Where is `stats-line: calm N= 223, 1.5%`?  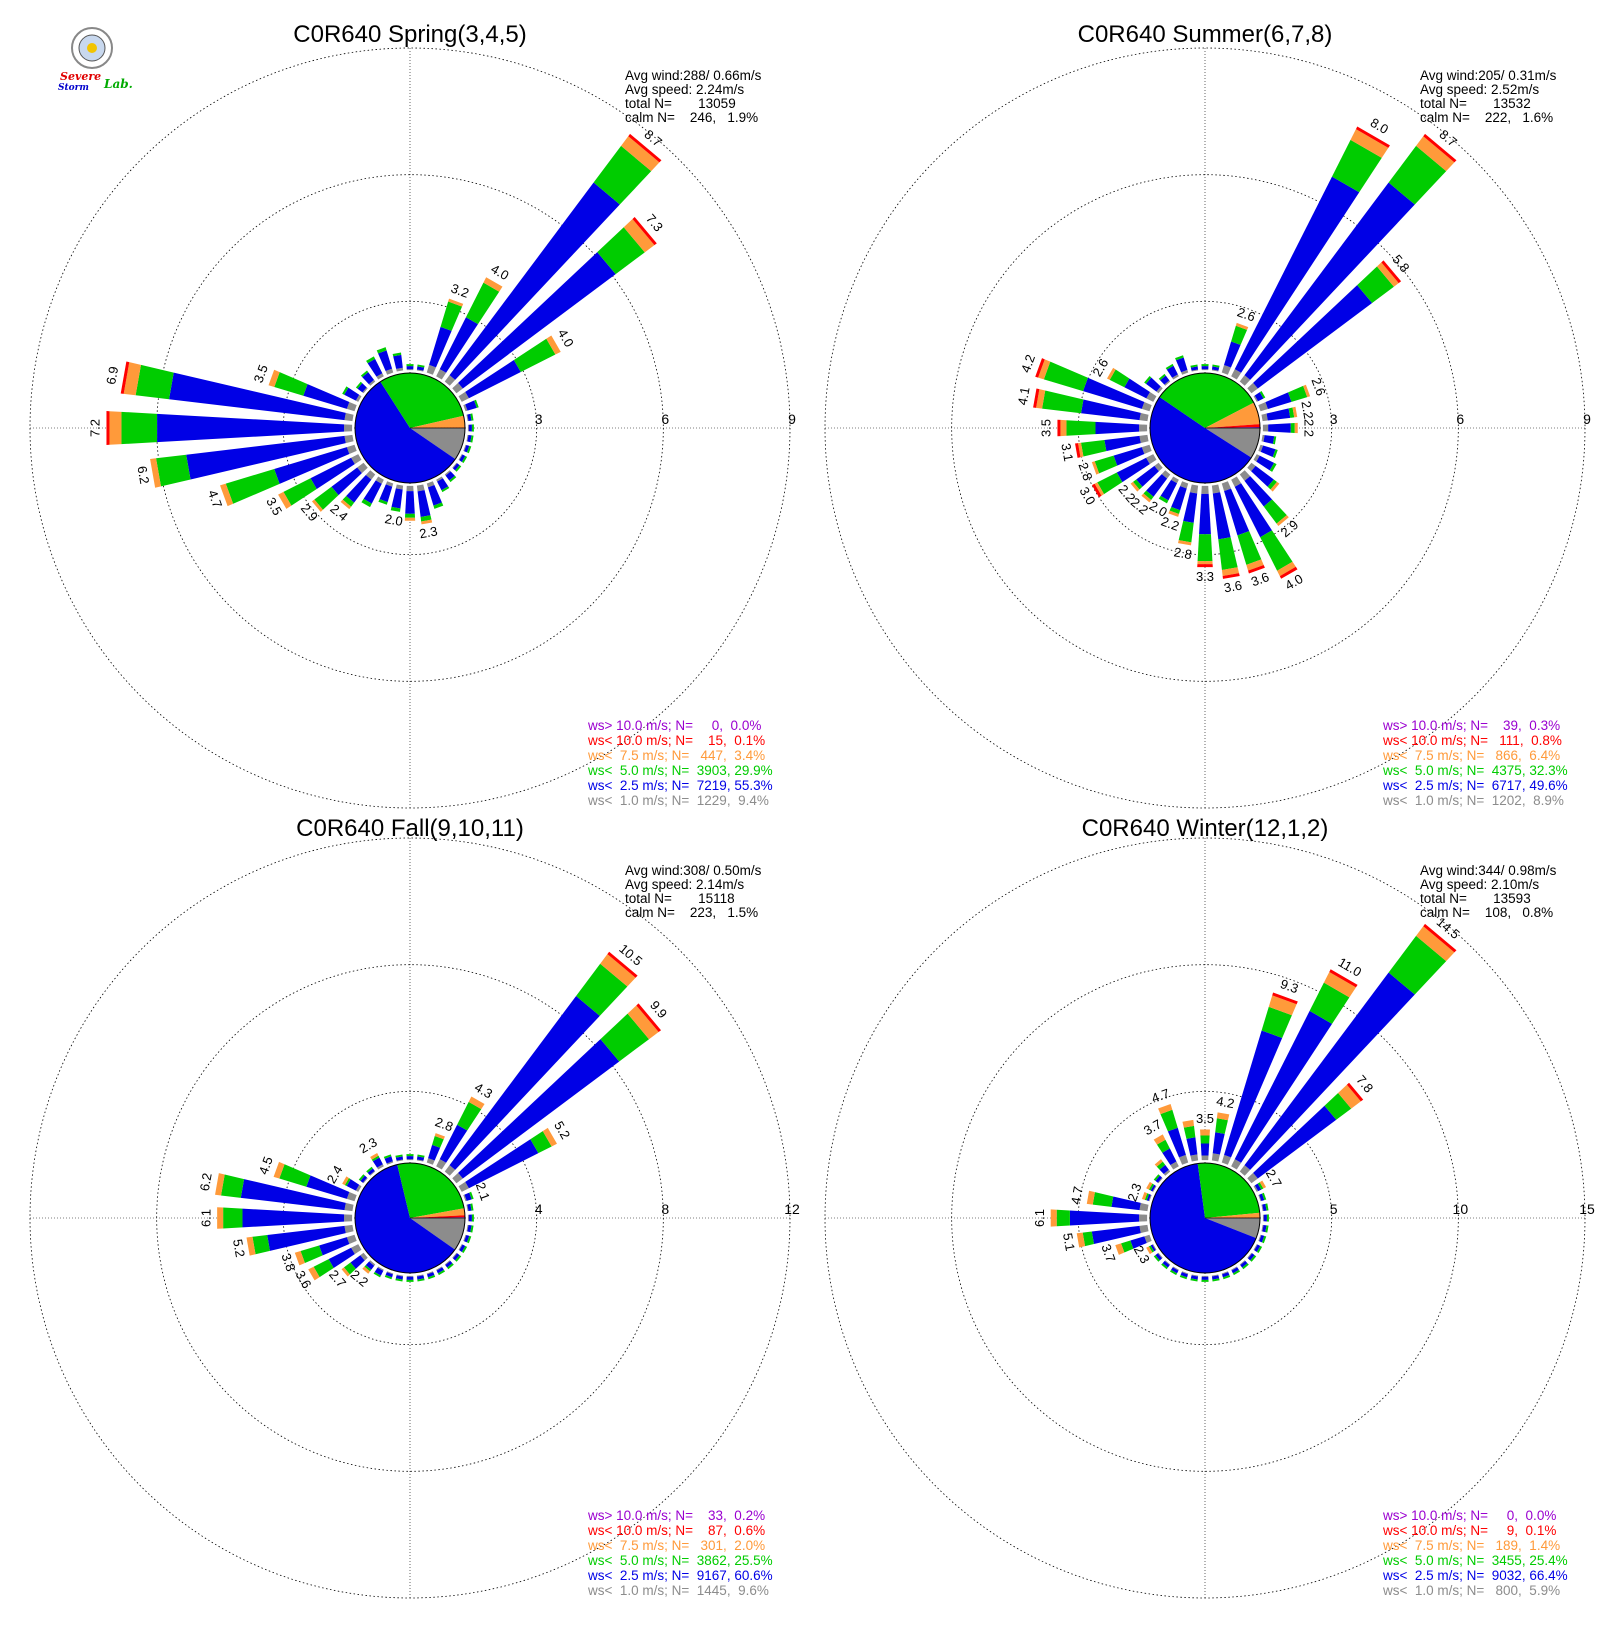 stats-line: calm N= 223, 1.5% is located at coordinates (691, 912).